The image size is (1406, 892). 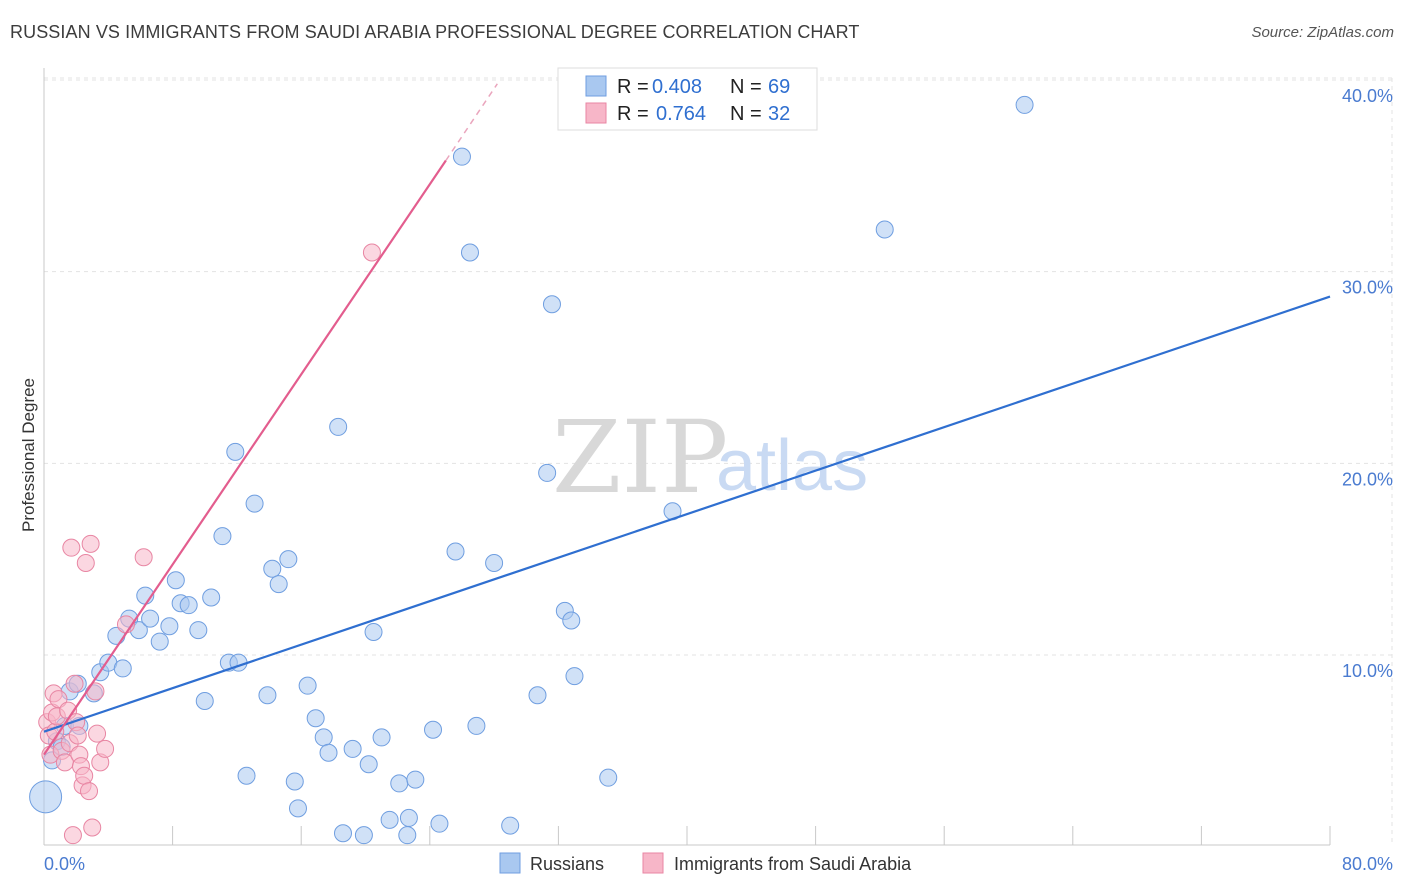 I want to click on trend-line-saudi-extension, so click(x=471, y=122).